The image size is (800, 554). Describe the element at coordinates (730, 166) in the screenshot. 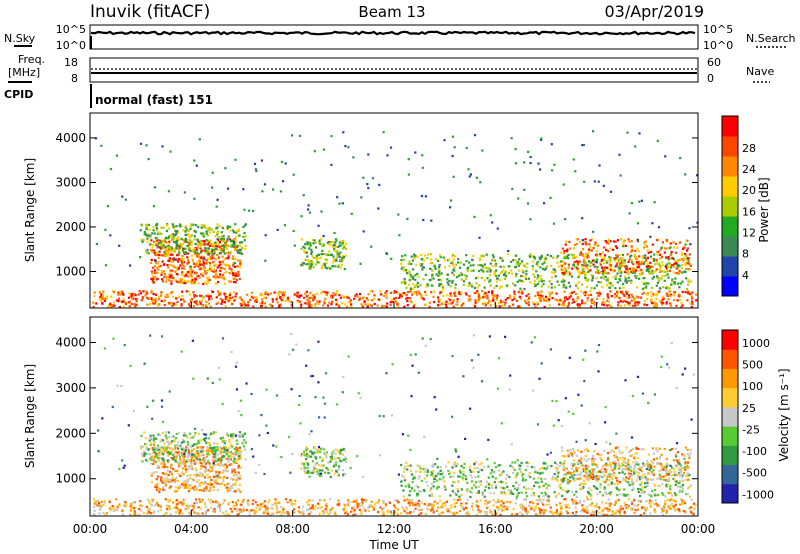

I see `colorbar-segment` at that location.